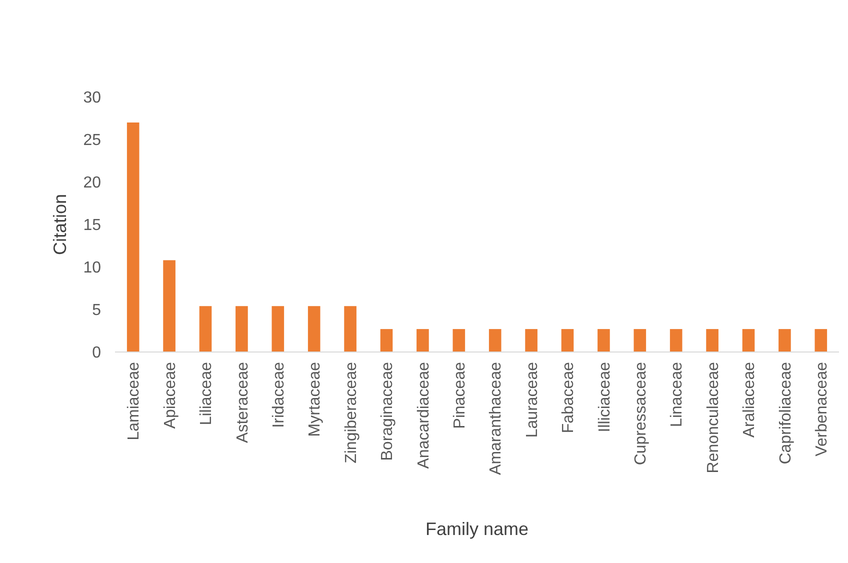 The height and width of the screenshot is (563, 848). Describe the element at coordinates (97, 311) in the screenshot. I see `y-tick-label: 5` at that location.